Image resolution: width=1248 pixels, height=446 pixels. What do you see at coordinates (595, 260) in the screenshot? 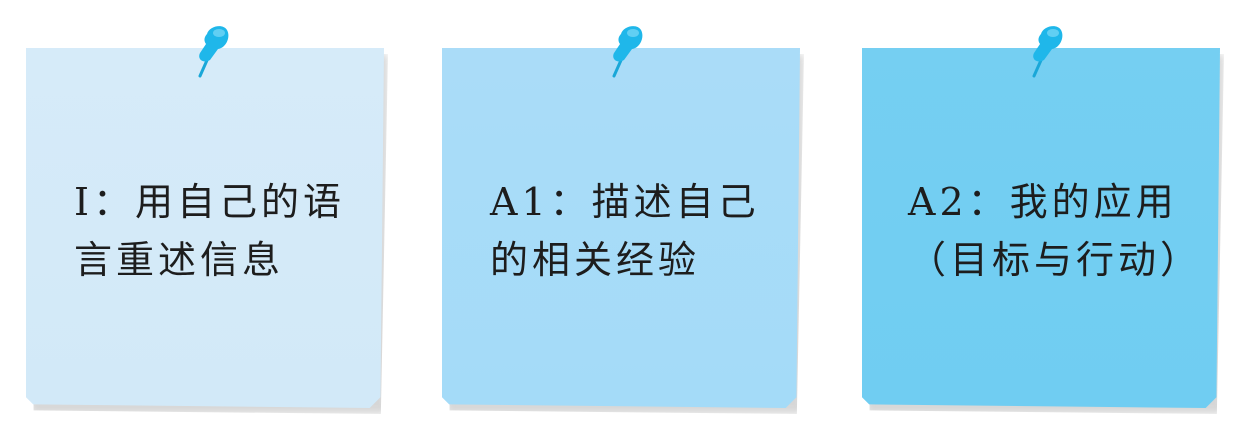
I see `note-text-line-2: 的相关经验` at bounding box center [595, 260].